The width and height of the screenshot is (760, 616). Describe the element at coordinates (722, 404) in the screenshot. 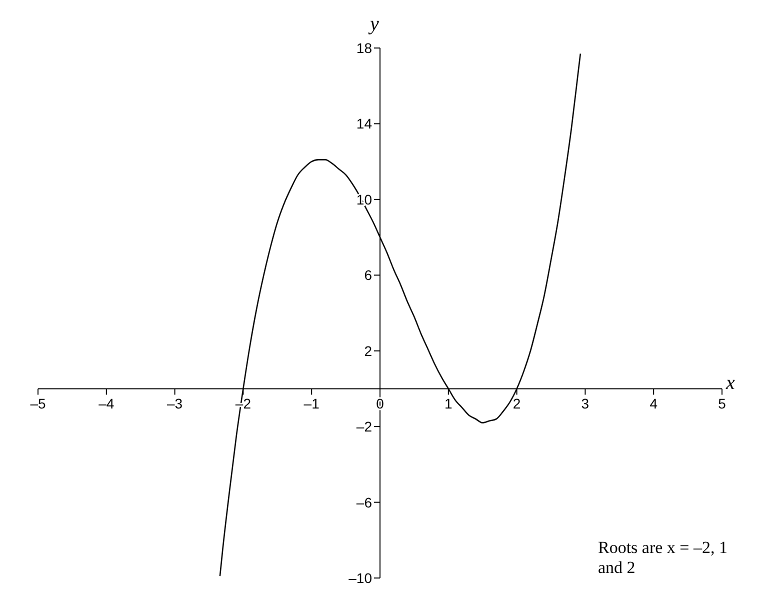

I see `x-tick-label: 5` at that location.